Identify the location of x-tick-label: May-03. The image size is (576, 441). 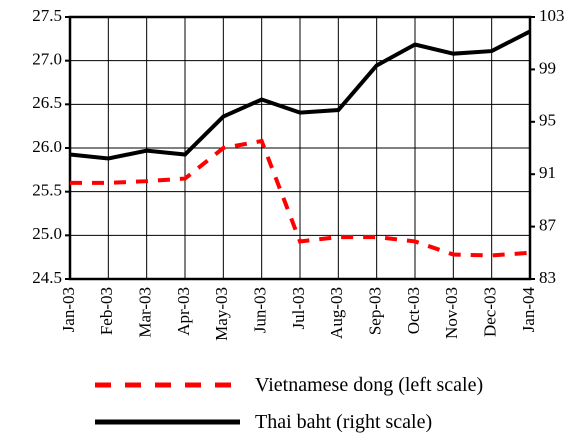
(221, 314).